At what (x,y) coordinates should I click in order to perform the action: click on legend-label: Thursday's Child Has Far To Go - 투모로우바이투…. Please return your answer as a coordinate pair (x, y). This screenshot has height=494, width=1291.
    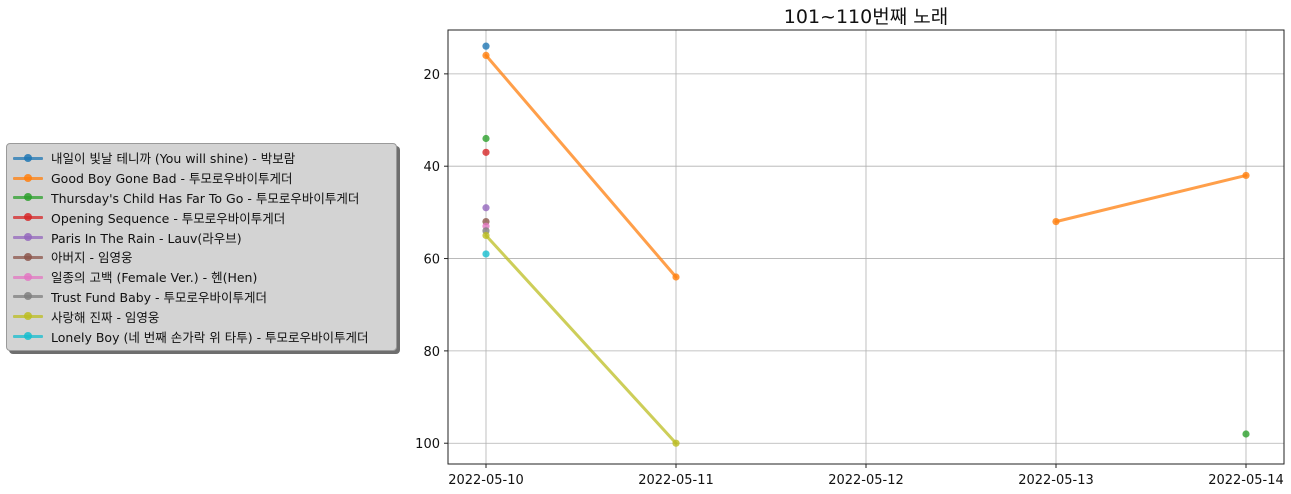
    Looking at the image, I should click on (205, 198).